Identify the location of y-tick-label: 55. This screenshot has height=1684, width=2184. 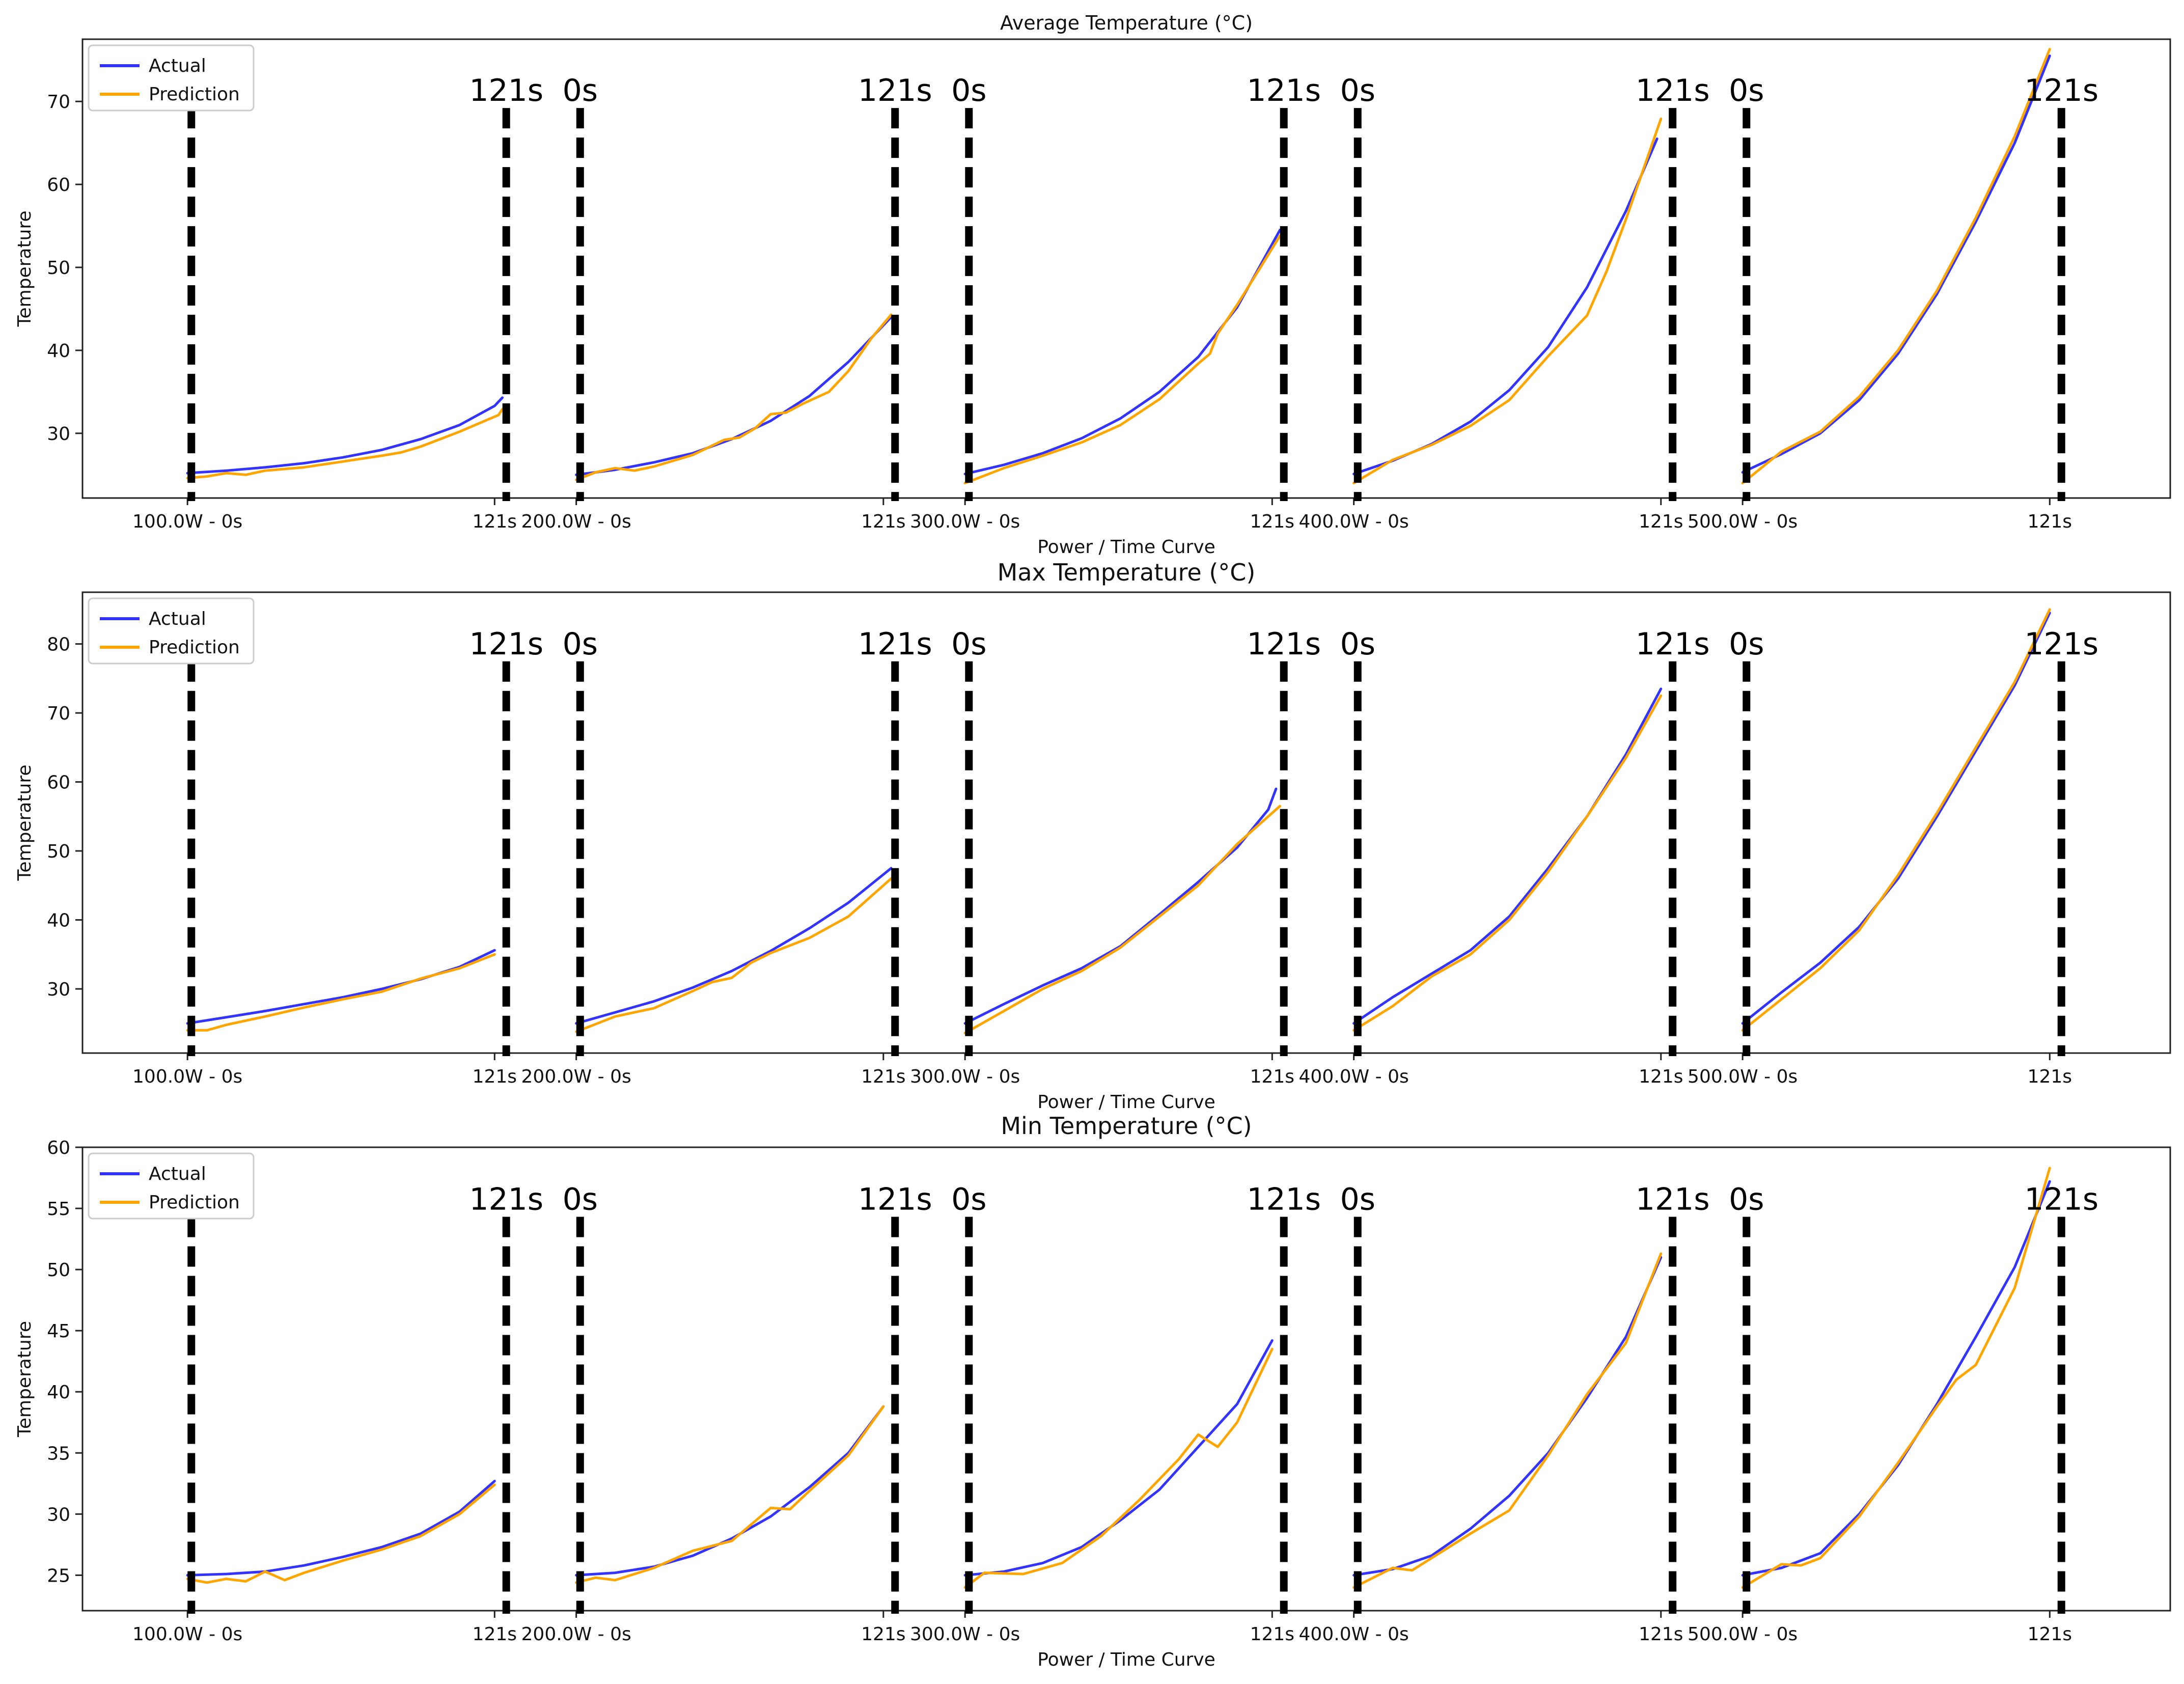
(58, 1209).